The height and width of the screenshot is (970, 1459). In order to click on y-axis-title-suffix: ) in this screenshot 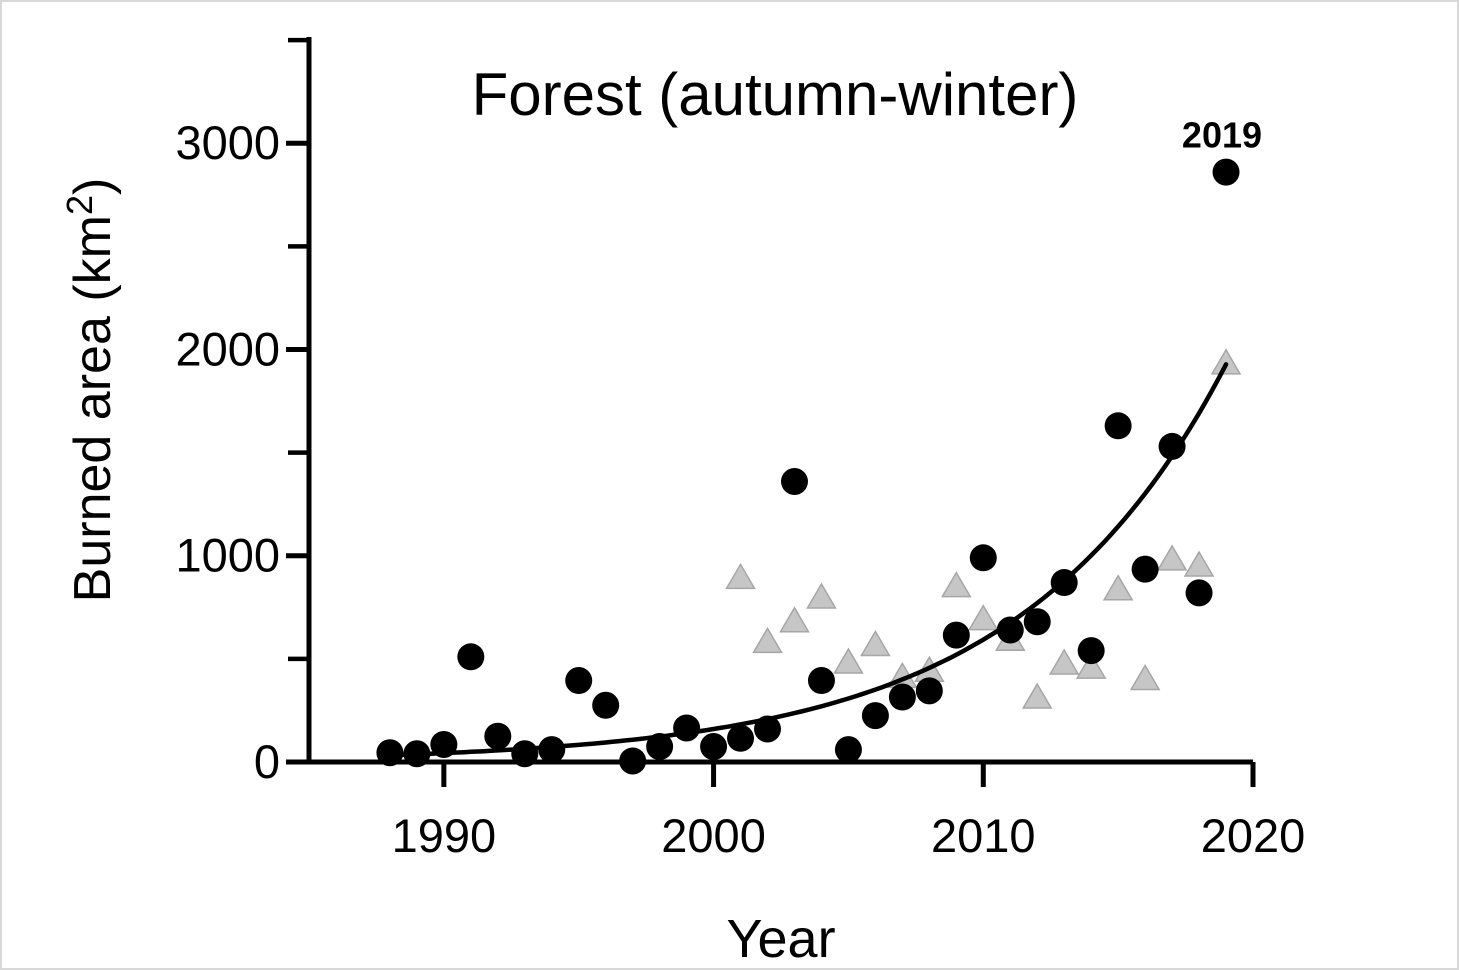, I will do `click(93, 186)`.